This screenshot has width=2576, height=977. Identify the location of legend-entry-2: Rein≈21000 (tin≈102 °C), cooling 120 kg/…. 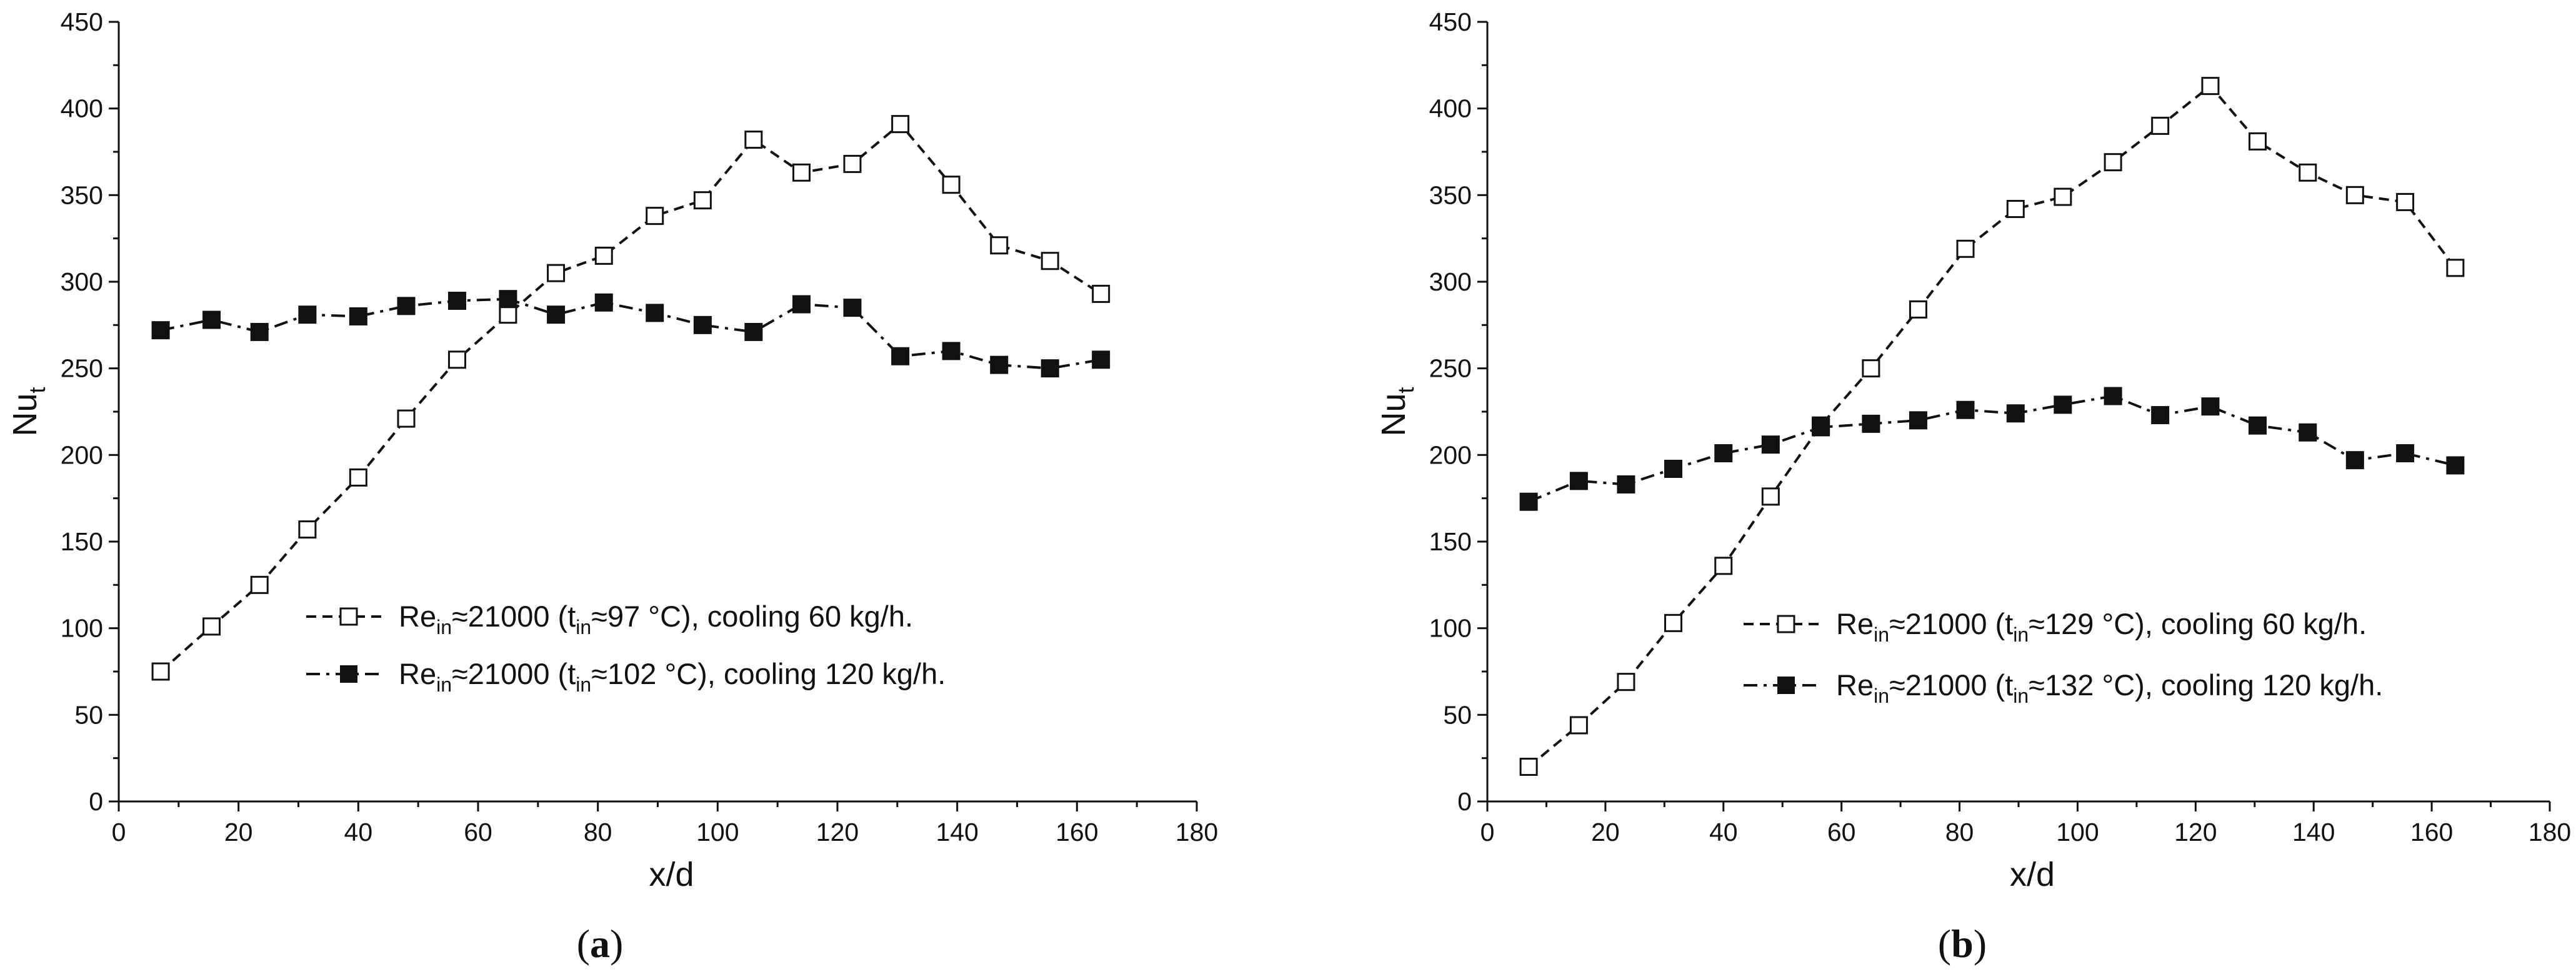
(626, 676).